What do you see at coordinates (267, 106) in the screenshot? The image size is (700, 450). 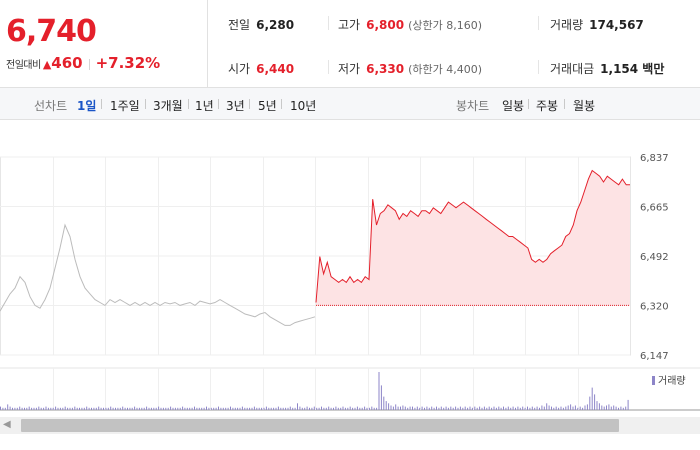 I see `tab-5year: 5년` at bounding box center [267, 106].